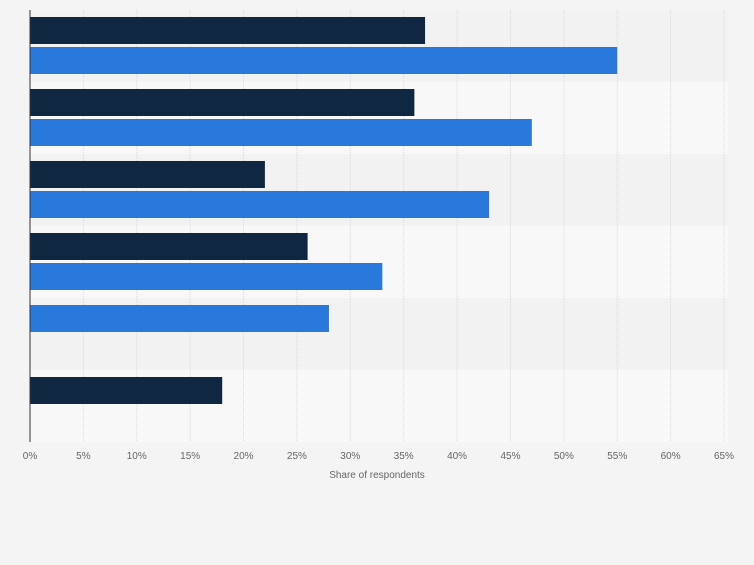 This screenshot has height=565, width=754. What do you see at coordinates (617, 456) in the screenshot?
I see `x-tick-label: 55%` at bounding box center [617, 456].